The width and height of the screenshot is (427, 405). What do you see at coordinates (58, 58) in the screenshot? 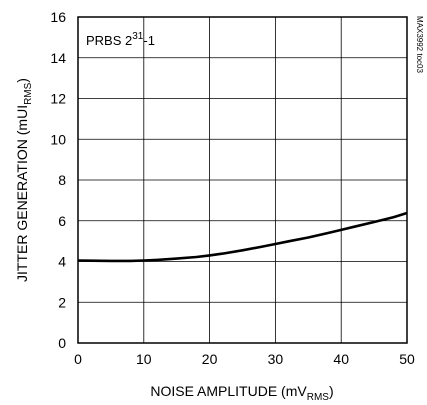
I see `y-tick-label: 14` at bounding box center [58, 58].